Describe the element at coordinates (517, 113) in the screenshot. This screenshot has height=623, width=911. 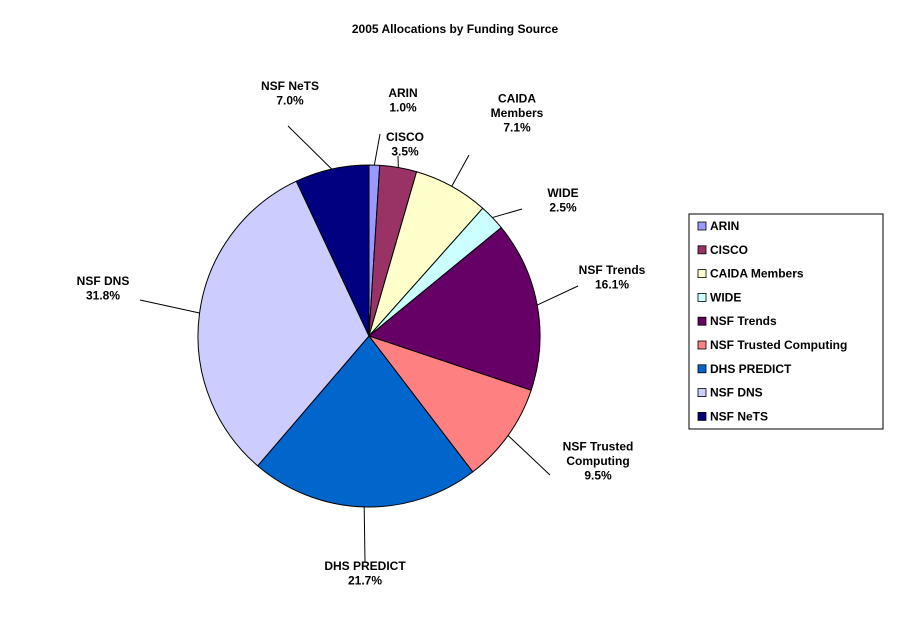
I see `data-label-caida-members: CAIDA Members 7.1%` at that location.